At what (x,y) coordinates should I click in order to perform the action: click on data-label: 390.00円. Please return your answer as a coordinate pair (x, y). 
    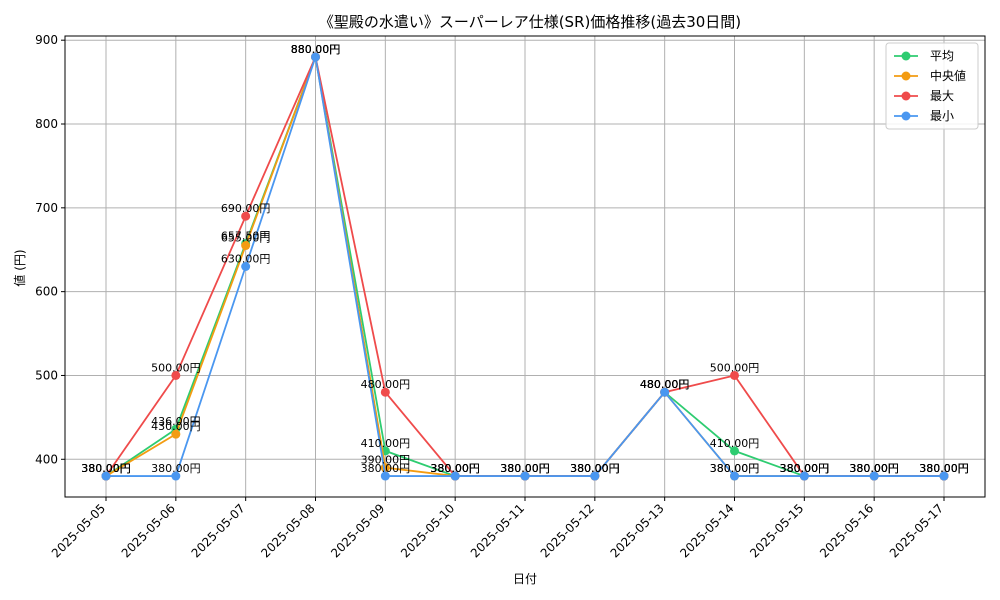
    Looking at the image, I should click on (386, 460).